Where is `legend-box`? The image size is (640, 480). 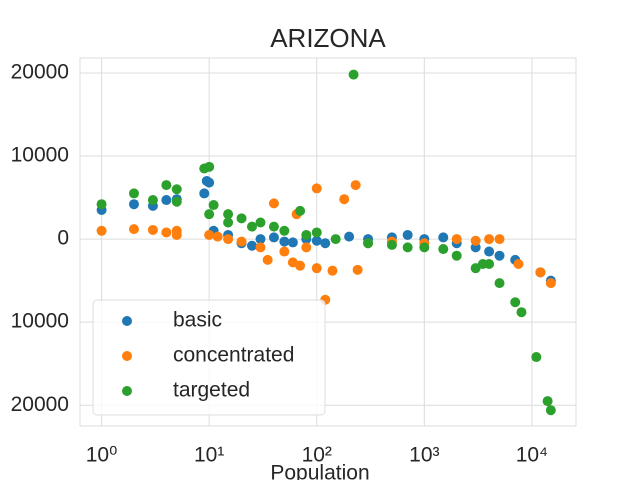
legend-box is located at coordinates (209, 357).